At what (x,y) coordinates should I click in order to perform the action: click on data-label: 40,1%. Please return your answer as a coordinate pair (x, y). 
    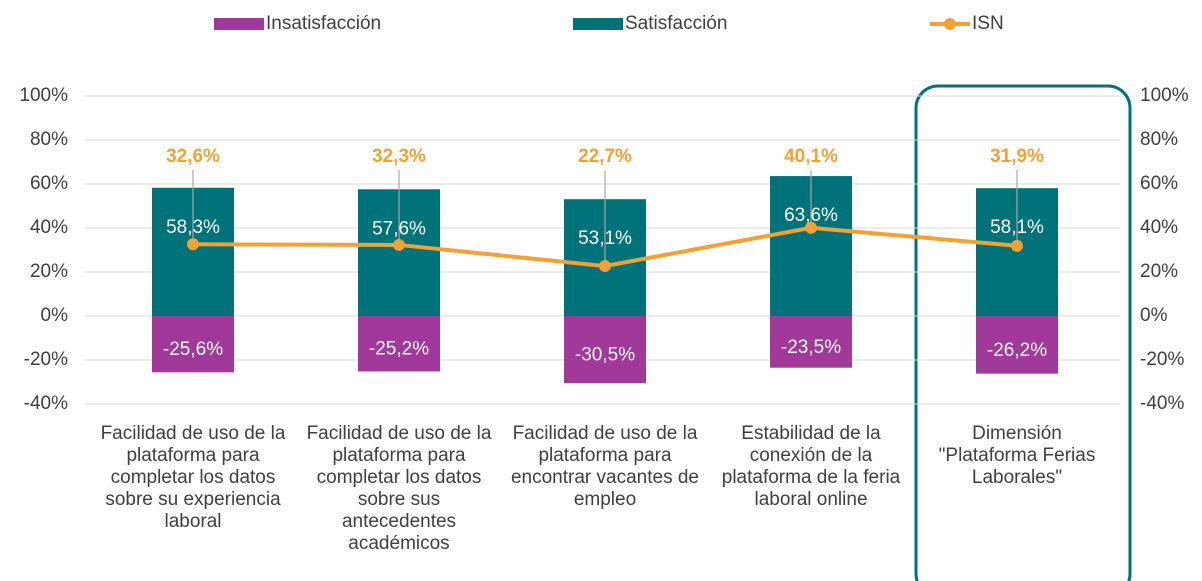
    Looking at the image, I should click on (811, 156).